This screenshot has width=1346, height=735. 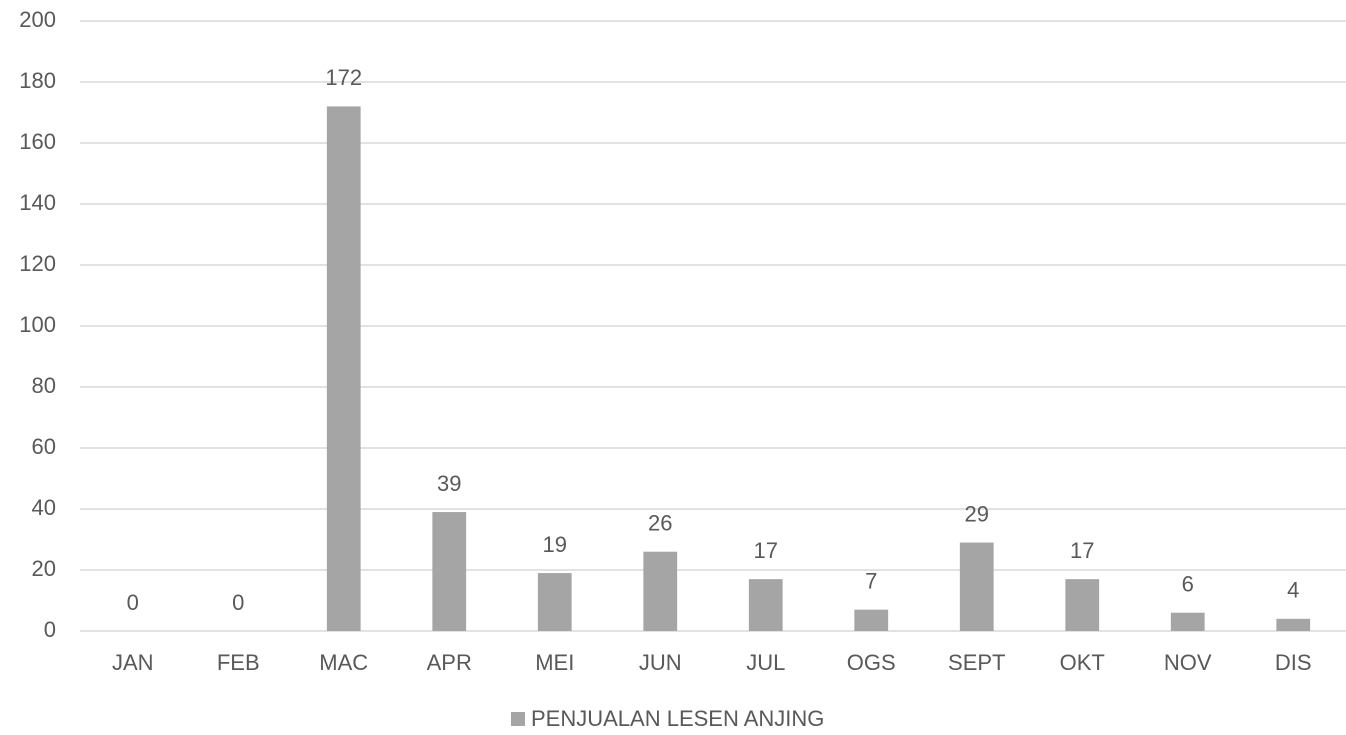 I want to click on x-tick-label: MAC, so click(x=343, y=662).